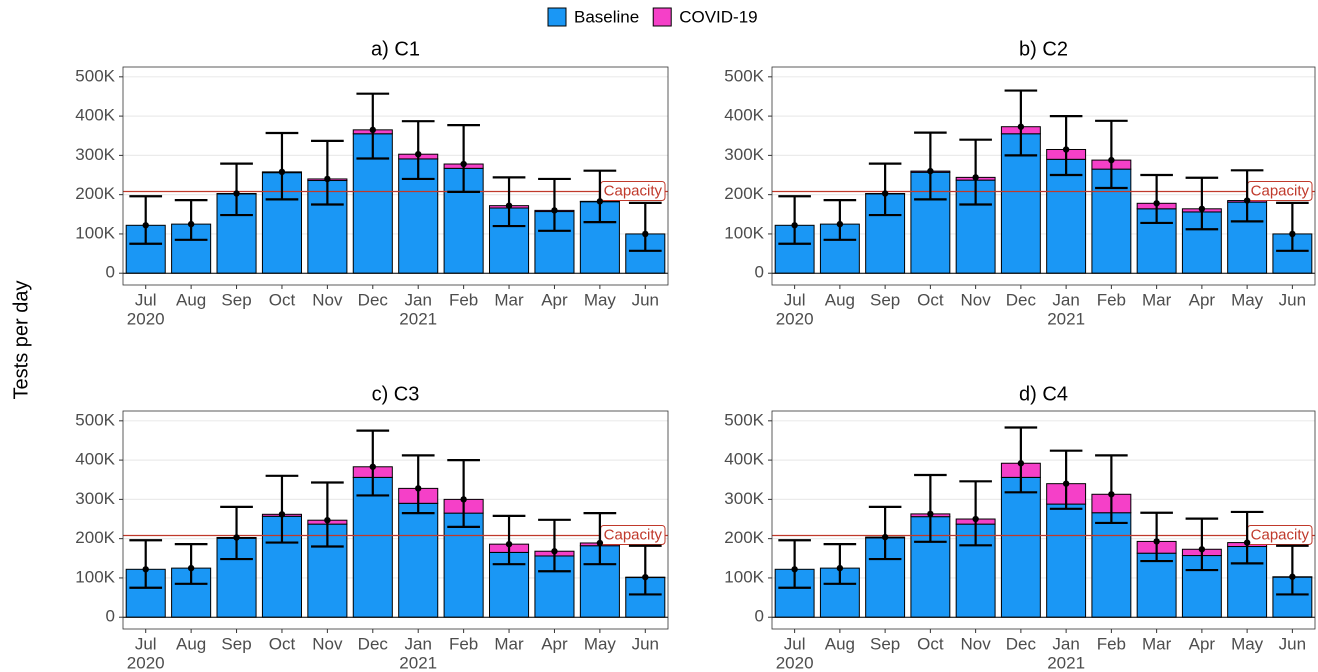 The width and height of the screenshot is (1318, 672). I want to click on x-tick-label: Jul, so click(146, 299).